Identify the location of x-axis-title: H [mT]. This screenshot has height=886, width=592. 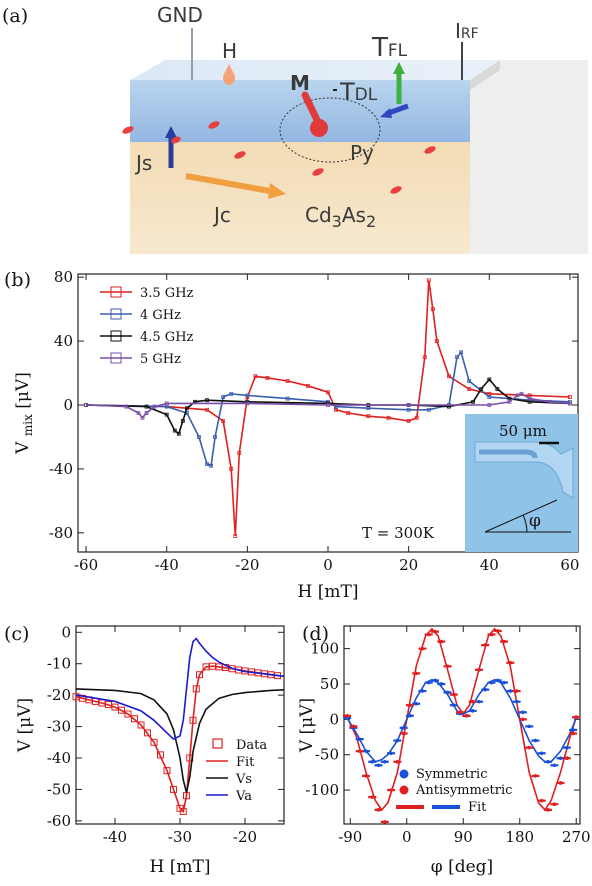
(180, 867).